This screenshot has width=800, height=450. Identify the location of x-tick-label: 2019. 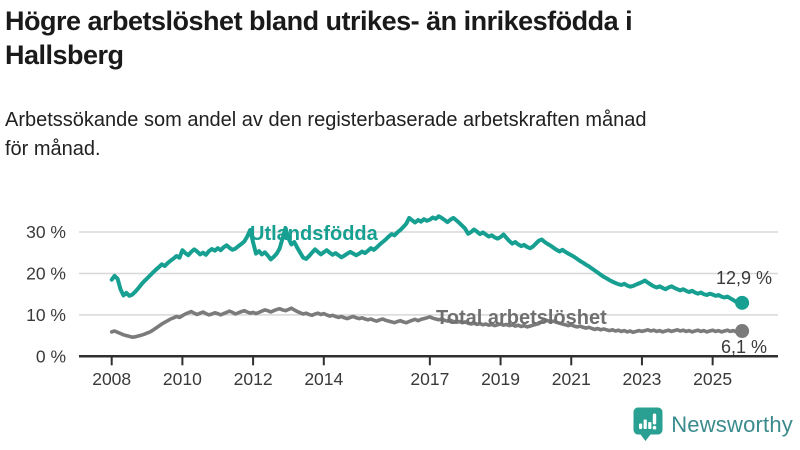
(500, 379).